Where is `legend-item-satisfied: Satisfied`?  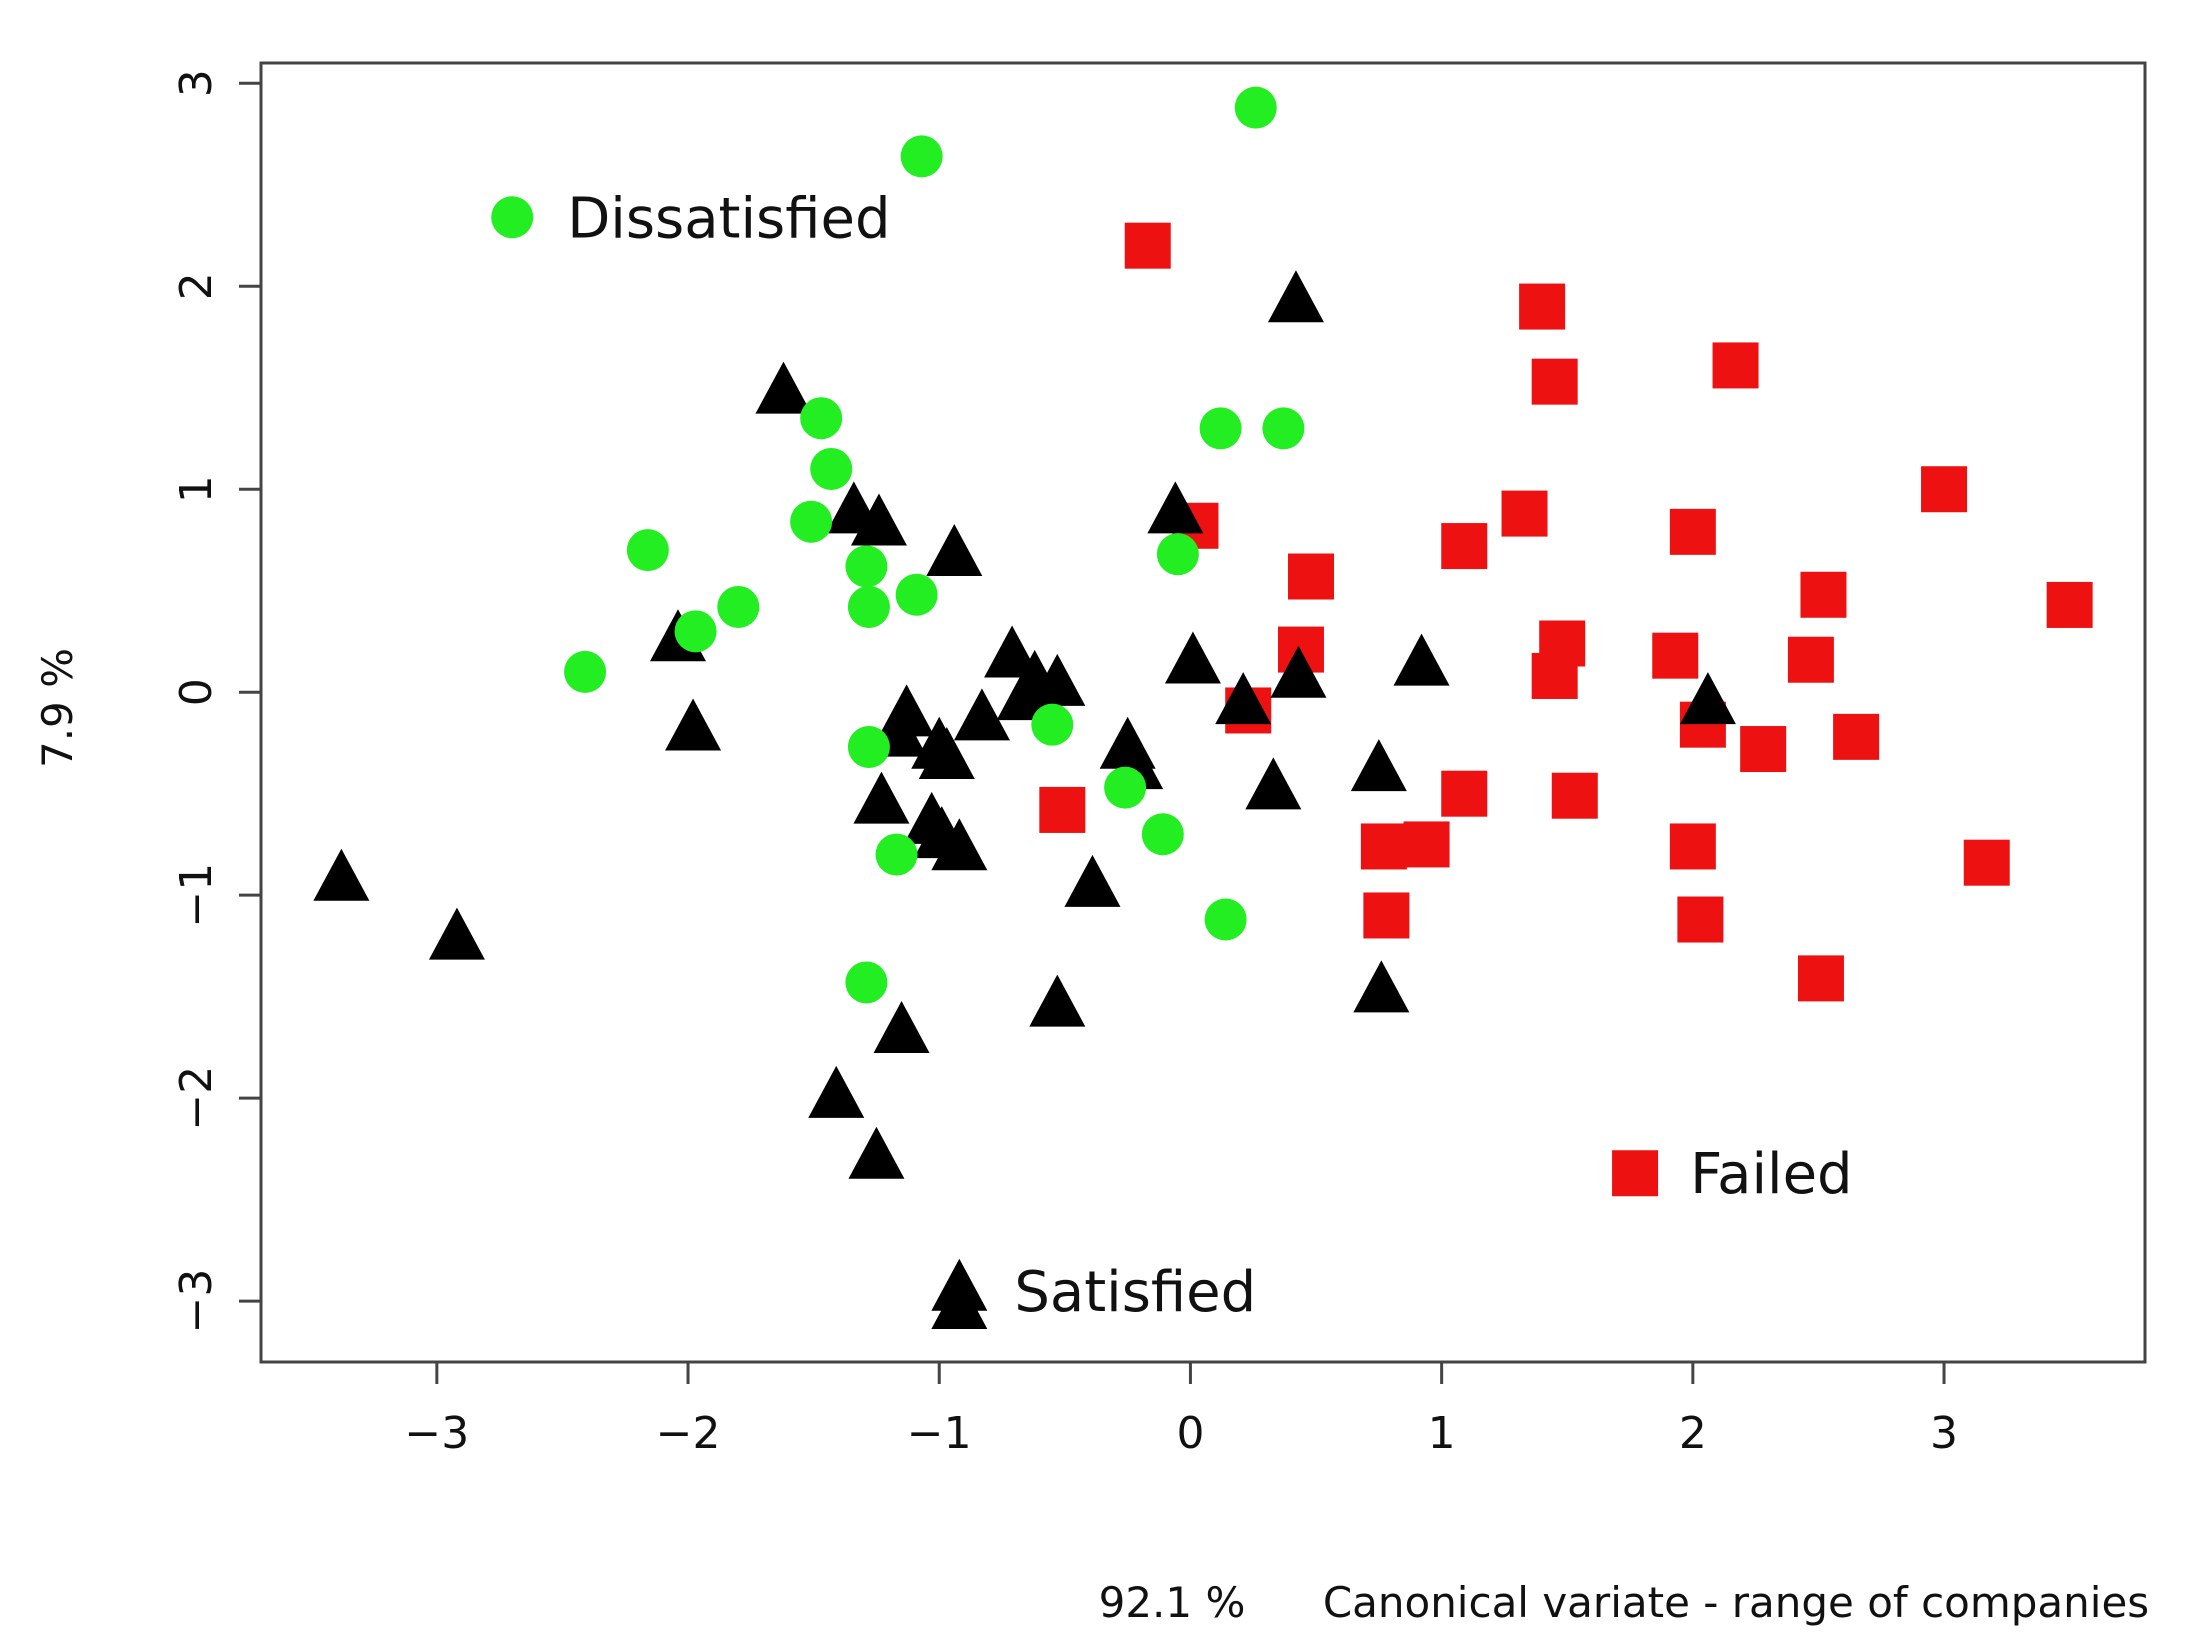 legend-item-satisfied: Satisfied is located at coordinates (1093, 1291).